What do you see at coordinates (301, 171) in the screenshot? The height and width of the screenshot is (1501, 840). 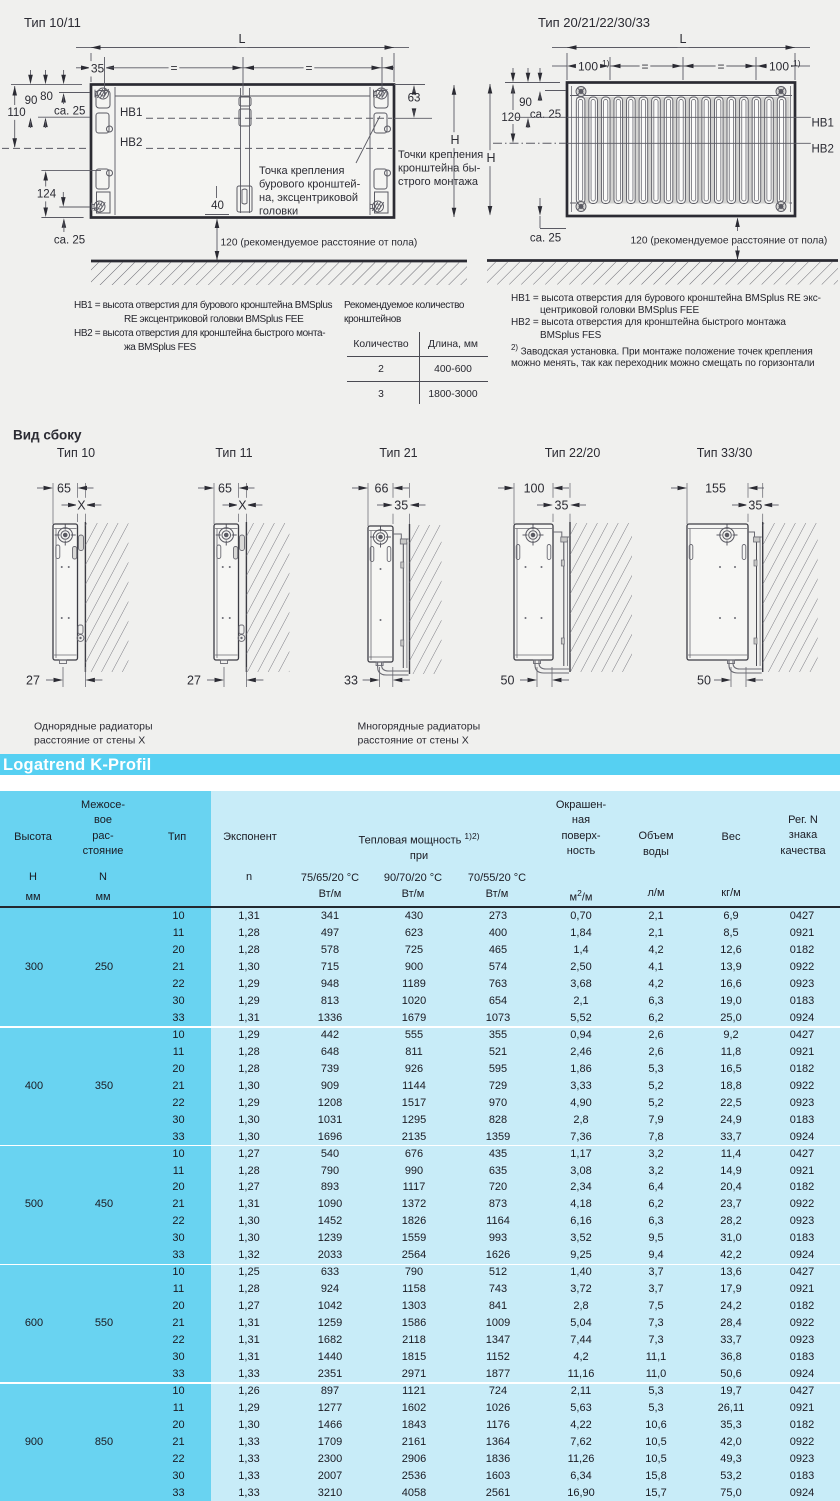 I see `svg-text: Точка крепления` at bounding box center [301, 171].